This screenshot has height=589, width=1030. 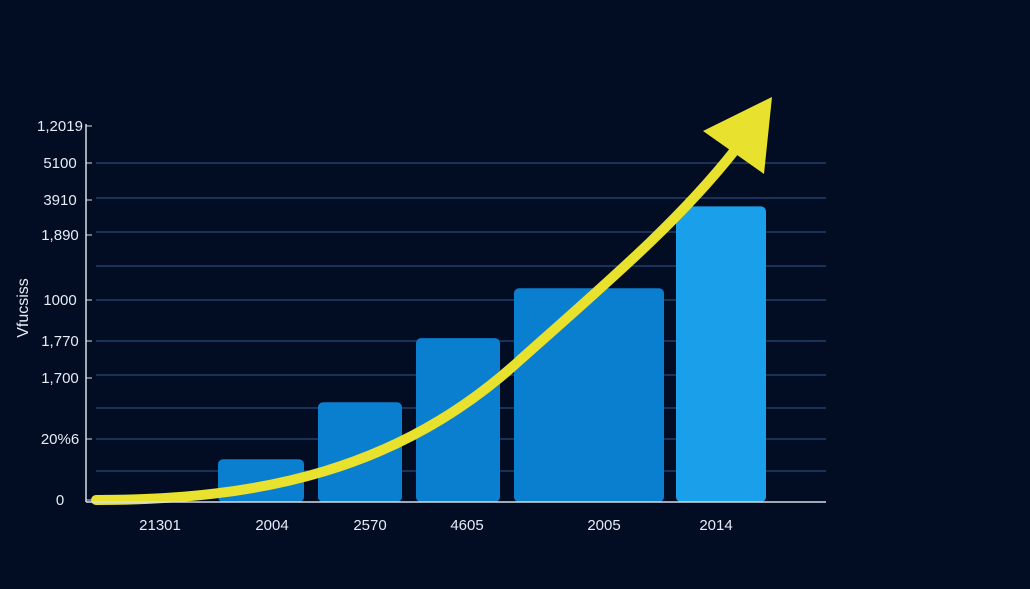 What do you see at coordinates (60, 378) in the screenshot?
I see `y-tick-label: 1,700` at bounding box center [60, 378].